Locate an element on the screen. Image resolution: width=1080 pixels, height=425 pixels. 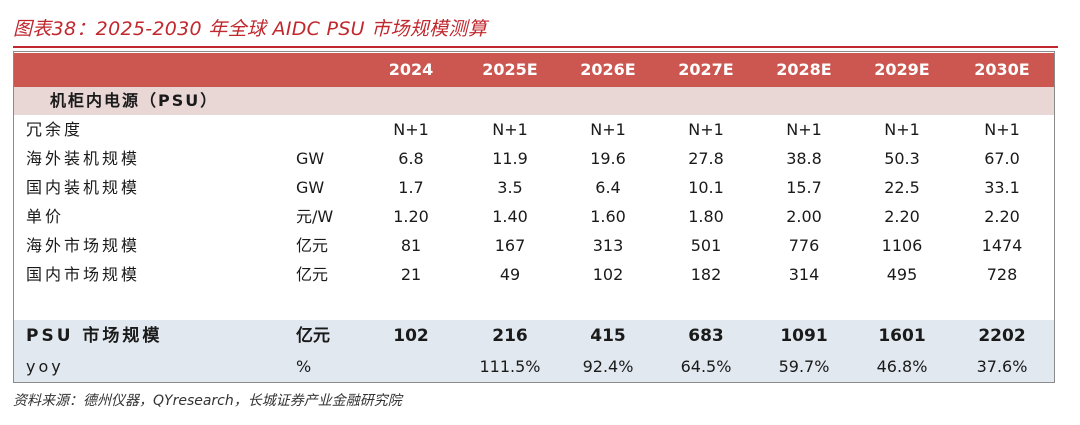
table-cell: 6.4 is located at coordinates (608, 187).